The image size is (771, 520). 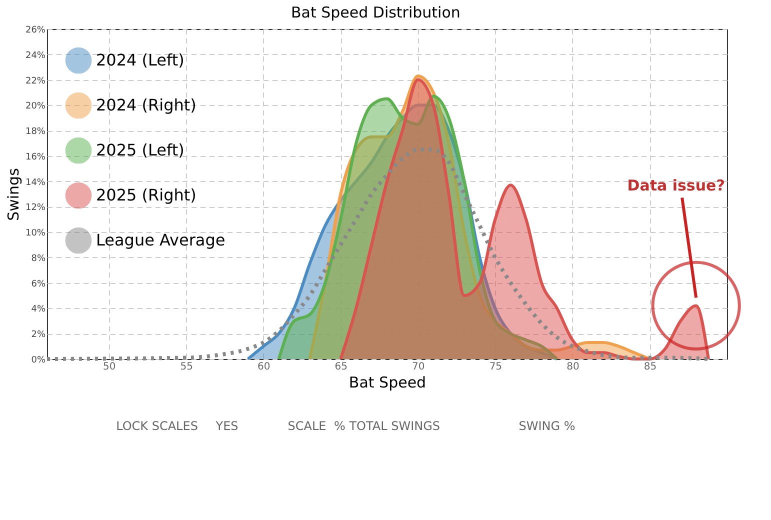 I want to click on x-tick-label: 60, so click(x=263, y=367).